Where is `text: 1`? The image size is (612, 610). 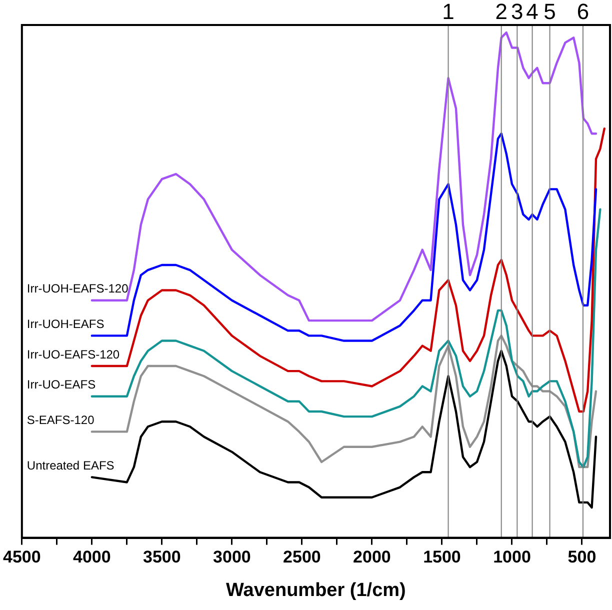
text: 1 is located at coordinates (448, 12).